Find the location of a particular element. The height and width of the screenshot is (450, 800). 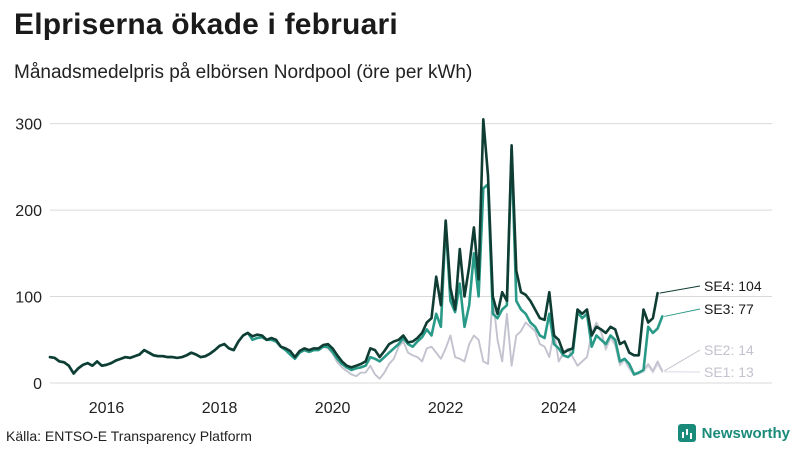

y-tick-label: 100 is located at coordinates (28, 298).